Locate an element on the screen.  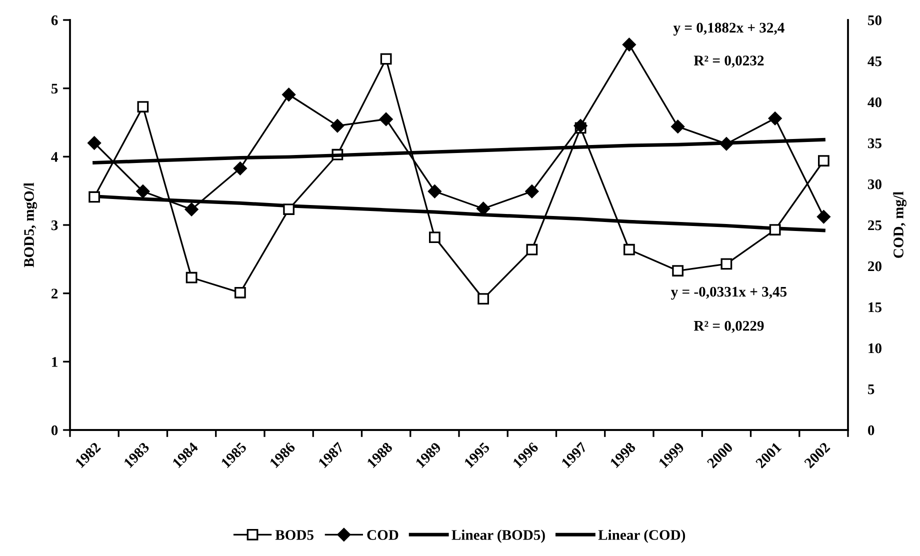
y2-tick-label: 30 is located at coordinates (875, 184).